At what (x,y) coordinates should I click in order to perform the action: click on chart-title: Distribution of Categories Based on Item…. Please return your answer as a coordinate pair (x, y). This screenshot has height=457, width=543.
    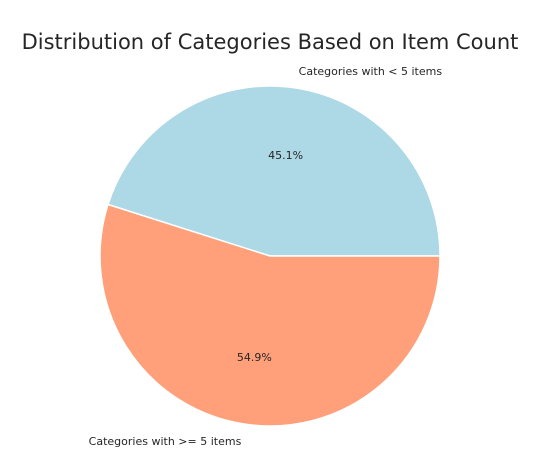
    Looking at the image, I should click on (270, 42).